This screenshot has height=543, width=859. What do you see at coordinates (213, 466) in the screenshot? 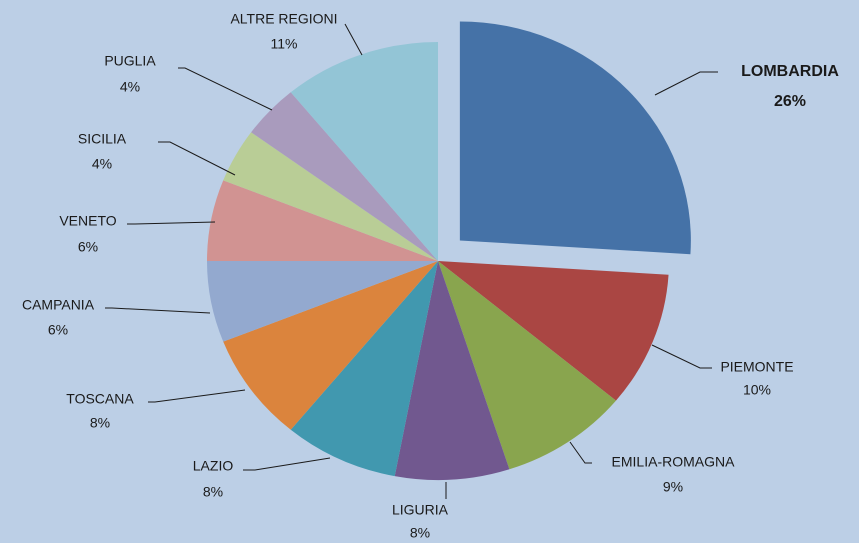
I see `slice-label: LAZIO` at bounding box center [213, 466].